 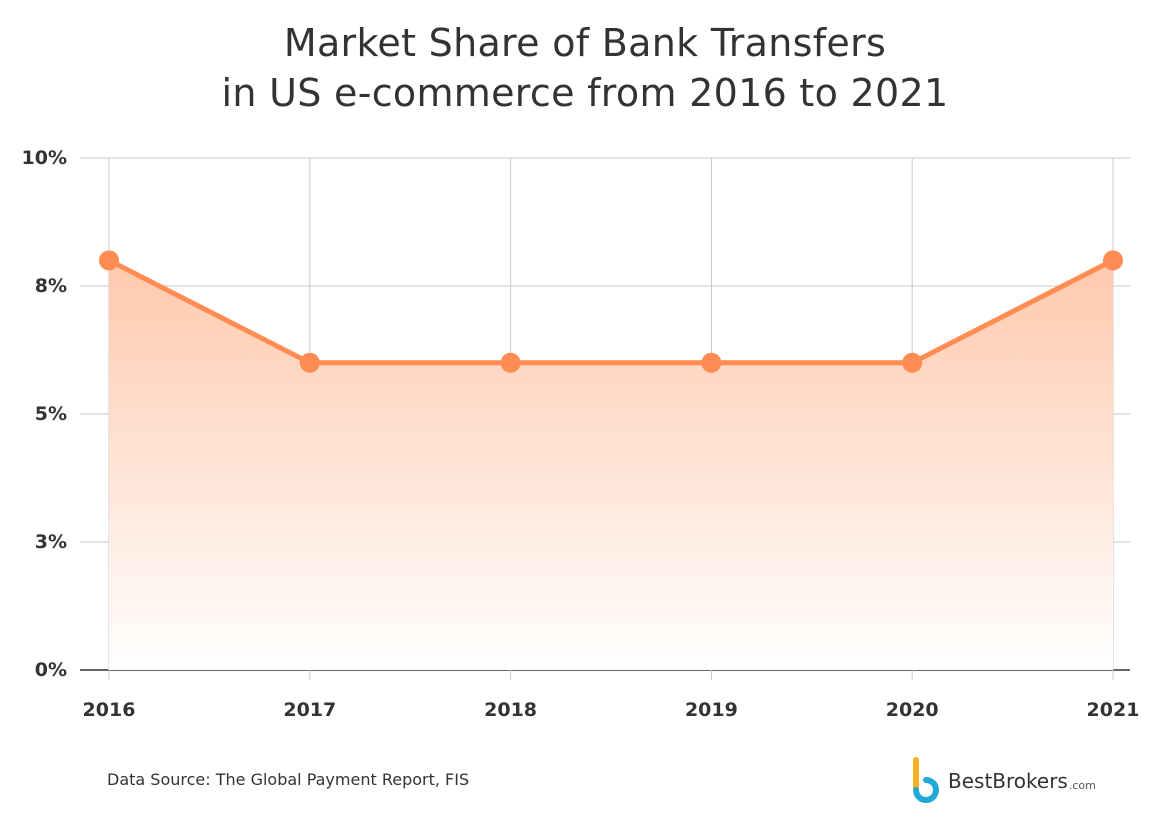 I want to click on y-tick-label: 3%, so click(x=51, y=542).